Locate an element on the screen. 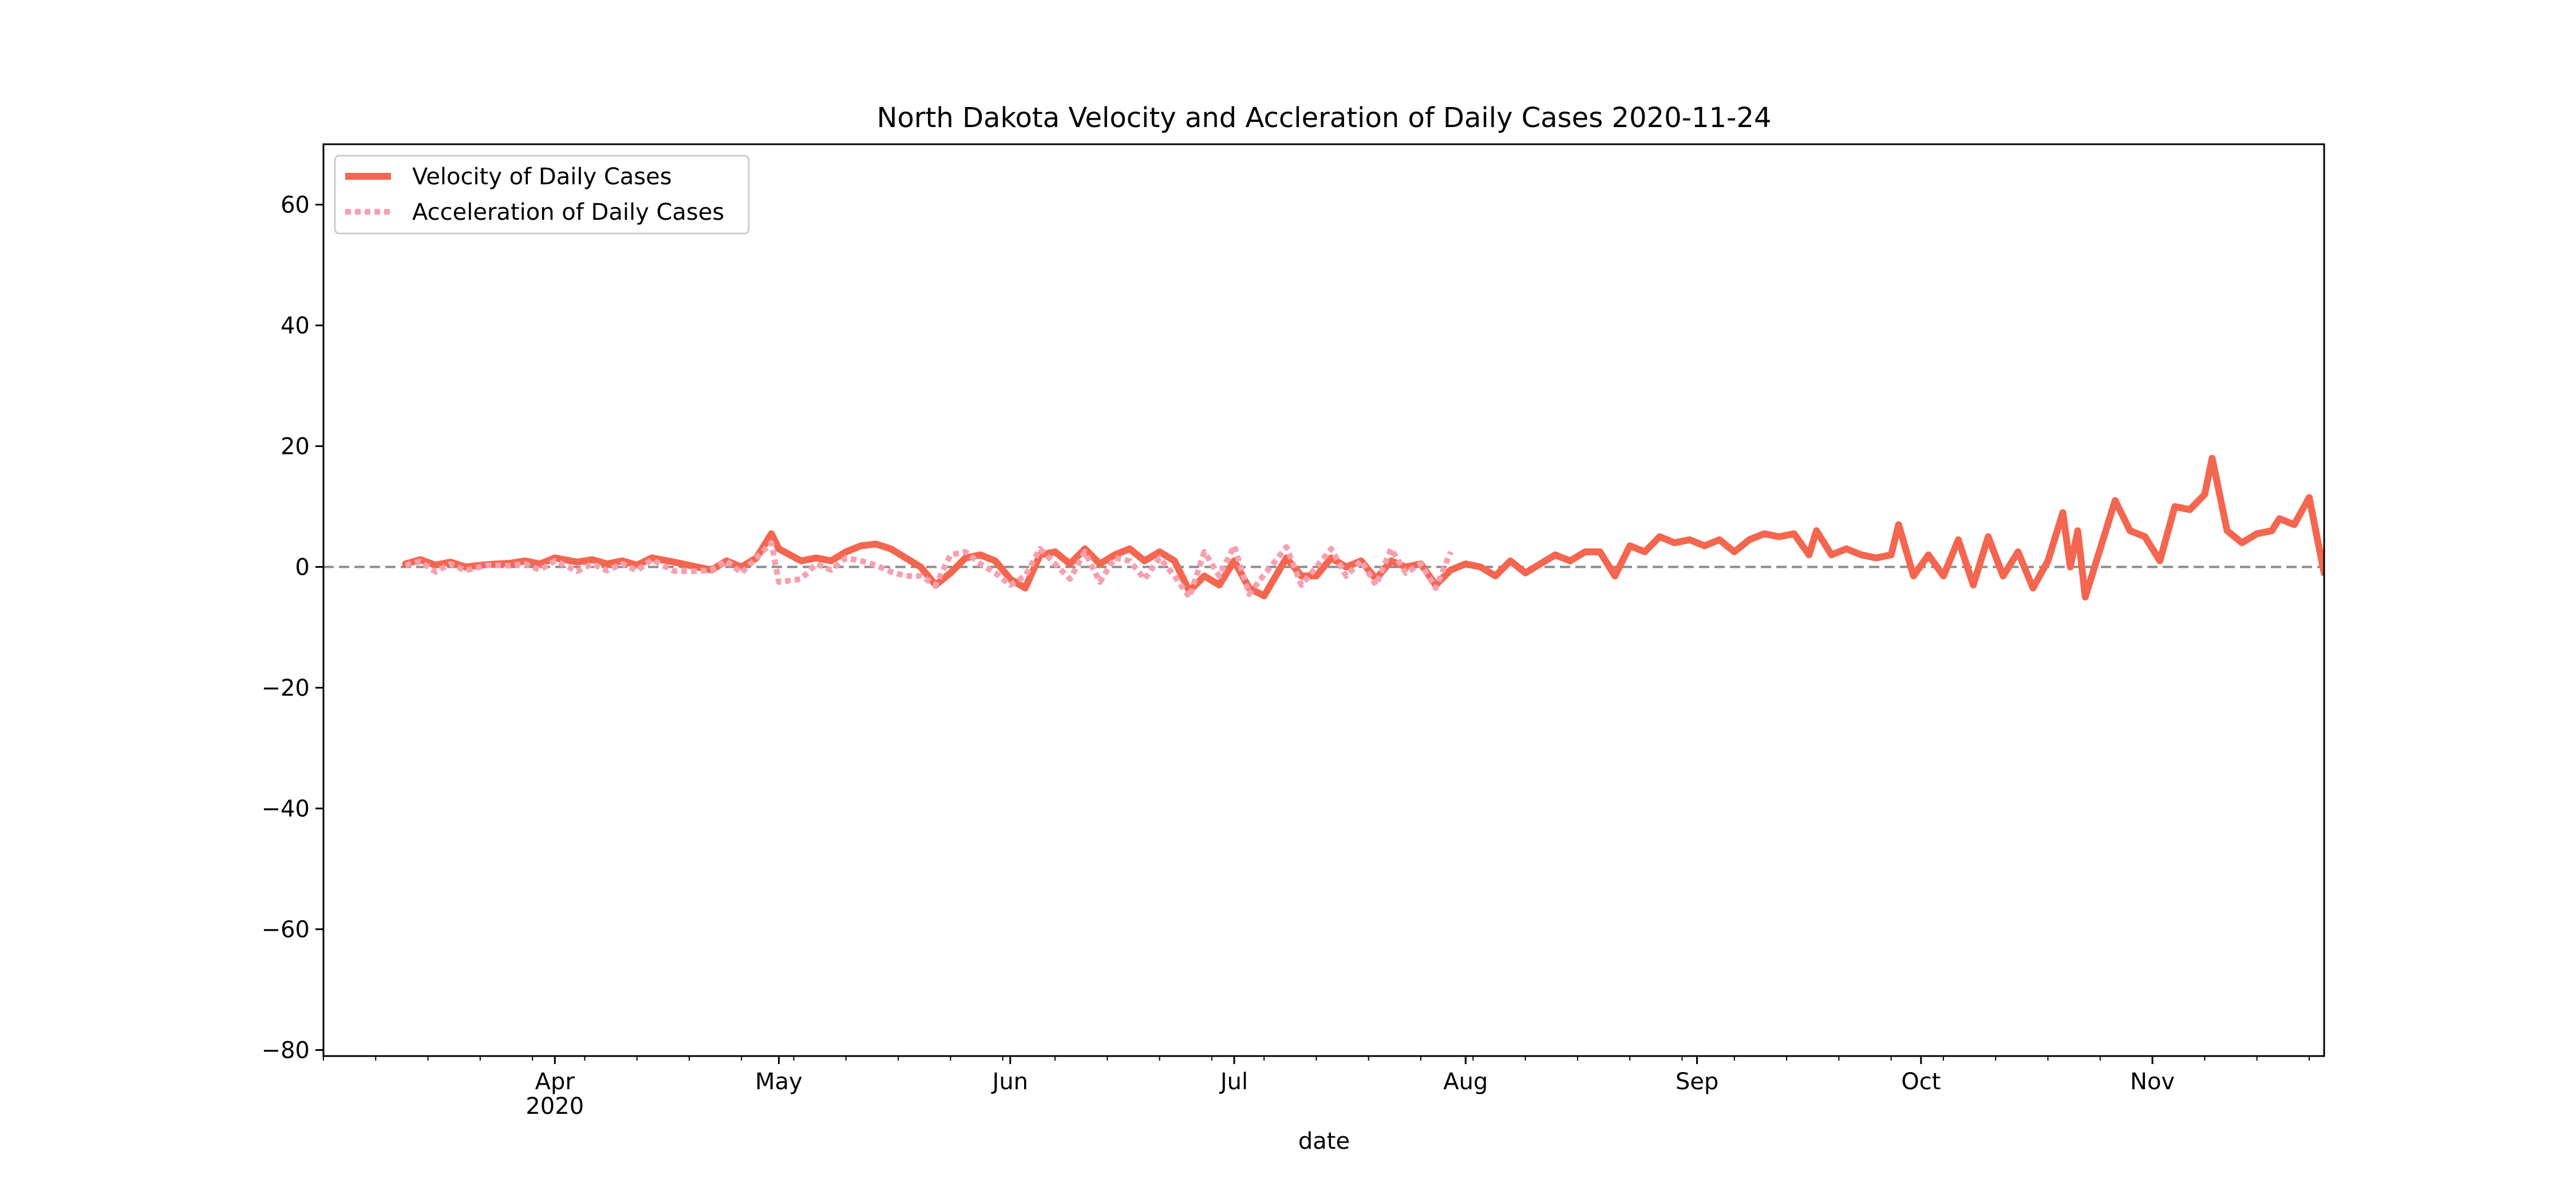 The height and width of the screenshot is (1202, 2576). series-velocity is located at coordinates (1363, 528).